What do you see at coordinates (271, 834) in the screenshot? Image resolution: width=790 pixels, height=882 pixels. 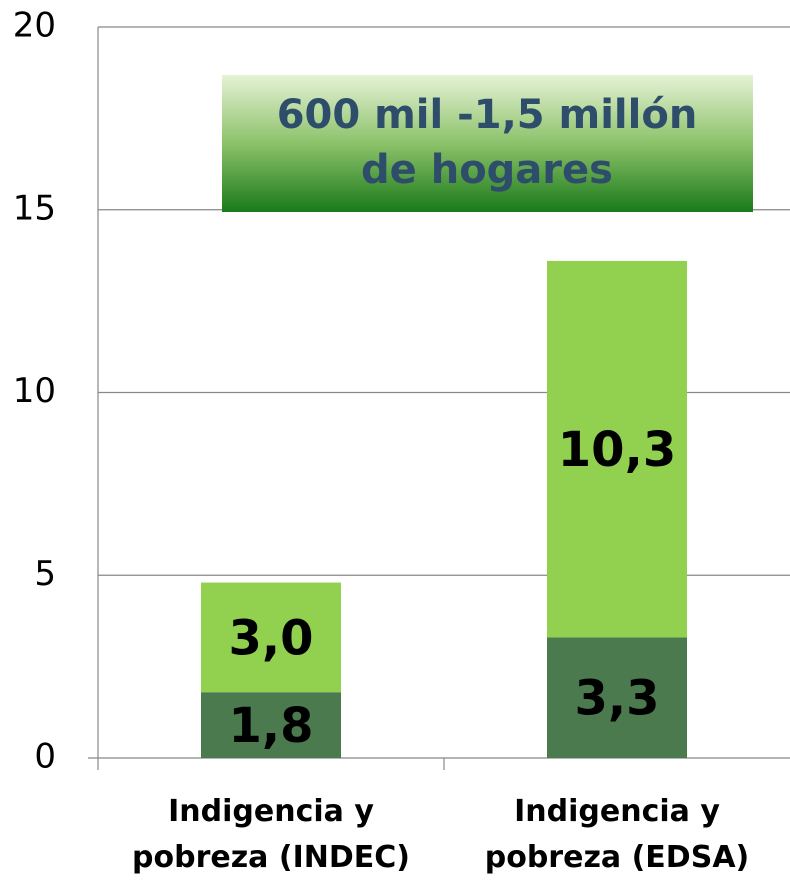 I see `x-tick-label: Indigencia y pobreza (INDEC)` at bounding box center [271, 834].